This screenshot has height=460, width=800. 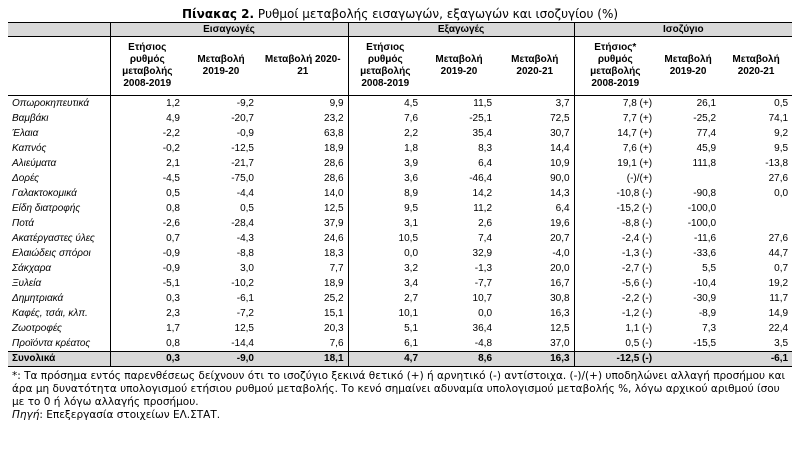 I want to click on cell: -8,8, so click(x=245, y=253).